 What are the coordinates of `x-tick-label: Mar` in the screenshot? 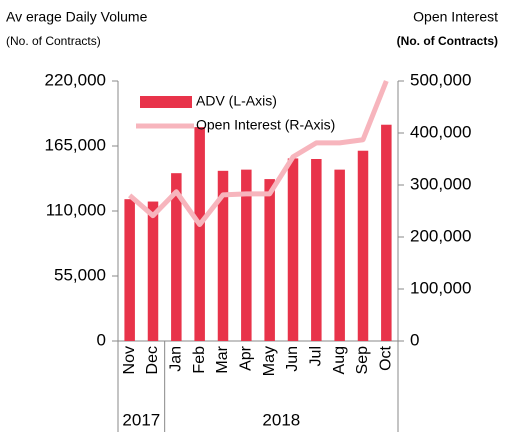 It's located at (222, 359).